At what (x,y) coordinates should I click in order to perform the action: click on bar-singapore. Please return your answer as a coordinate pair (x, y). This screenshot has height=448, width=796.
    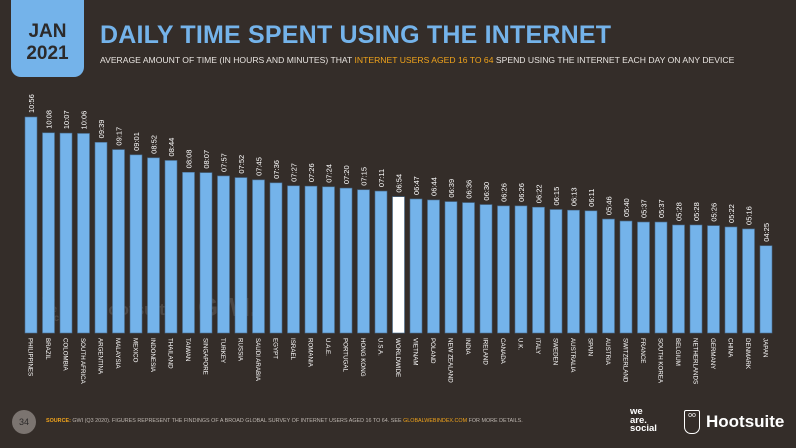
    Looking at the image, I should click on (206, 253).